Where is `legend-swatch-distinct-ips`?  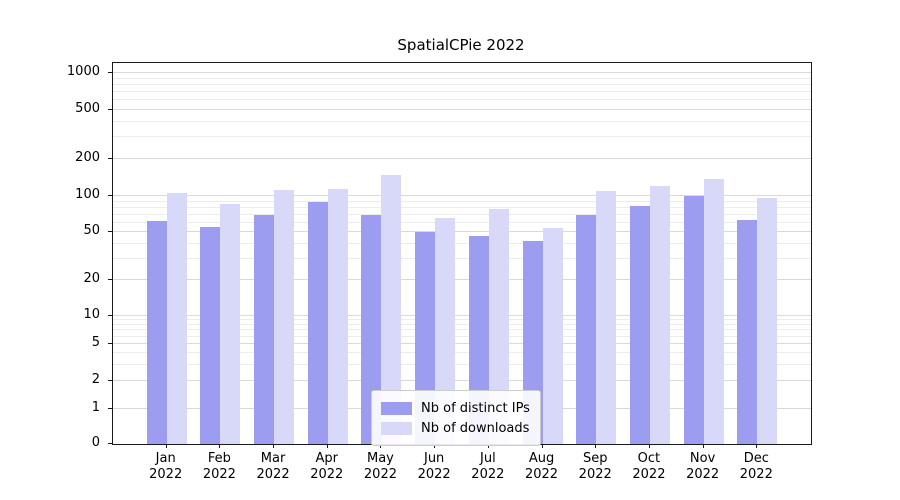 legend-swatch-distinct-ips is located at coordinates (396, 408).